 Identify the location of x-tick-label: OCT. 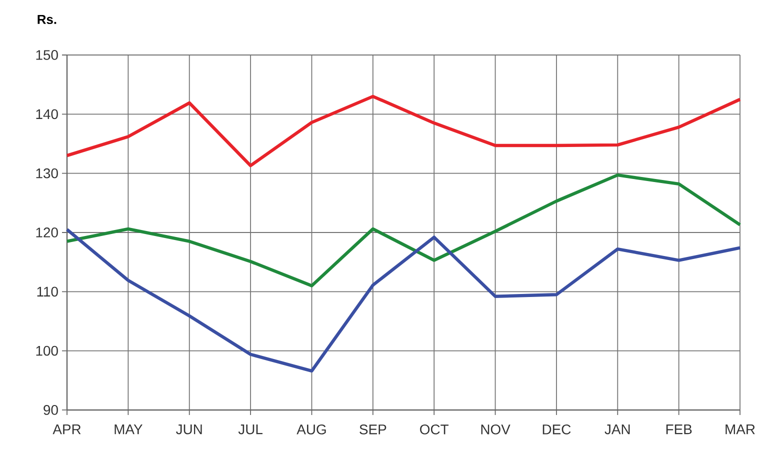
(434, 429).